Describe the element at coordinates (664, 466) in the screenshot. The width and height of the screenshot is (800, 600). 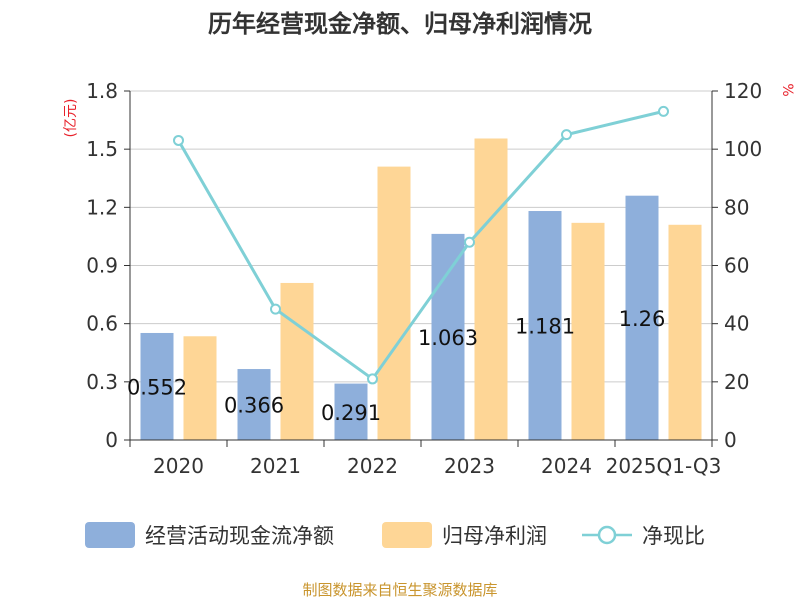
I see `x-tick-label: 2025Q1-Q3` at that location.